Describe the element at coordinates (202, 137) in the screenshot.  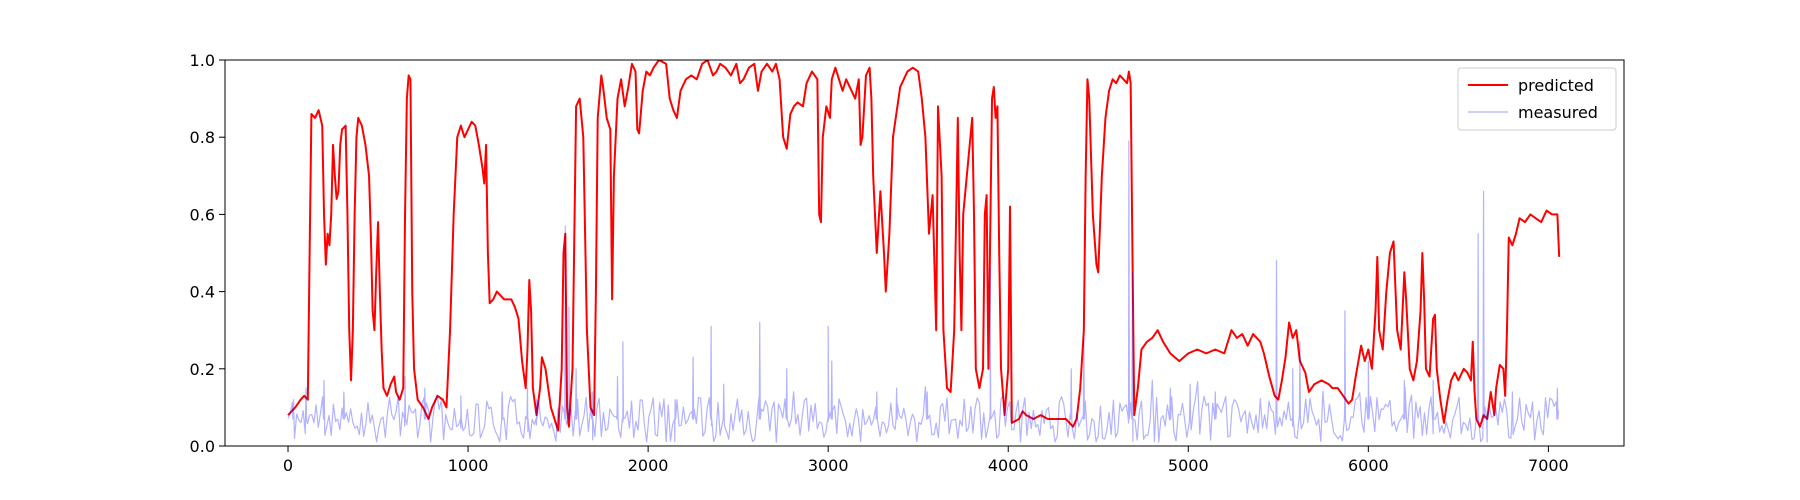
I see `y-tick-label: 0.8` at that location.